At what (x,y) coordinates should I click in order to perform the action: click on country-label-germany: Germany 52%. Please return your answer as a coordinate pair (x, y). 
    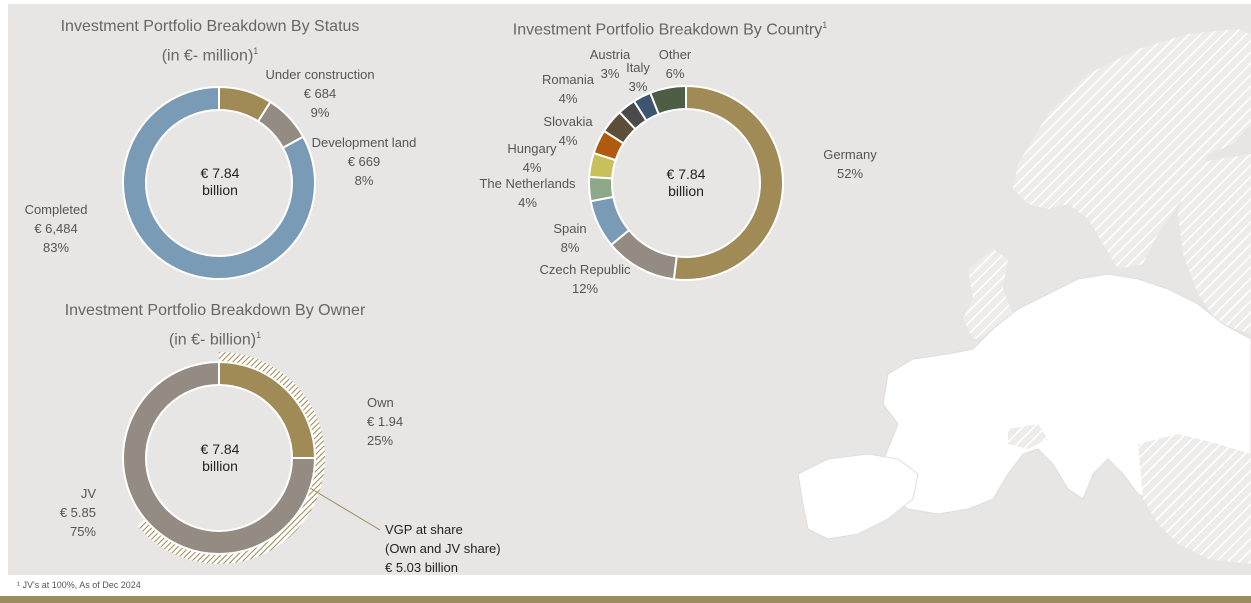
    Looking at the image, I should click on (850, 164).